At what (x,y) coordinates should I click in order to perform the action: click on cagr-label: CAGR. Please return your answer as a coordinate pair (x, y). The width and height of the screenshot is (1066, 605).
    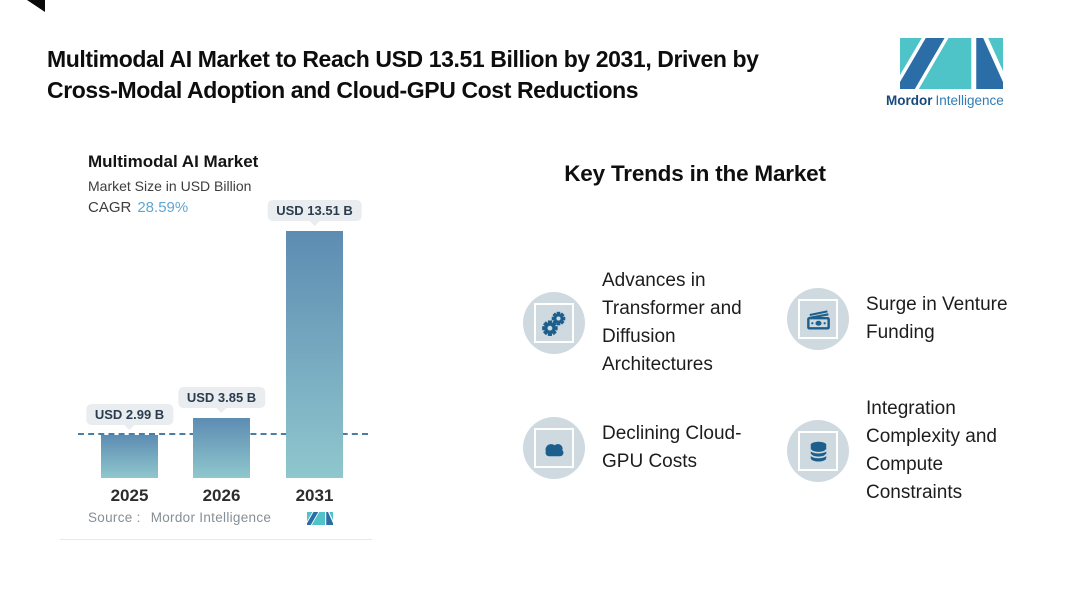
    Looking at the image, I should click on (110, 207).